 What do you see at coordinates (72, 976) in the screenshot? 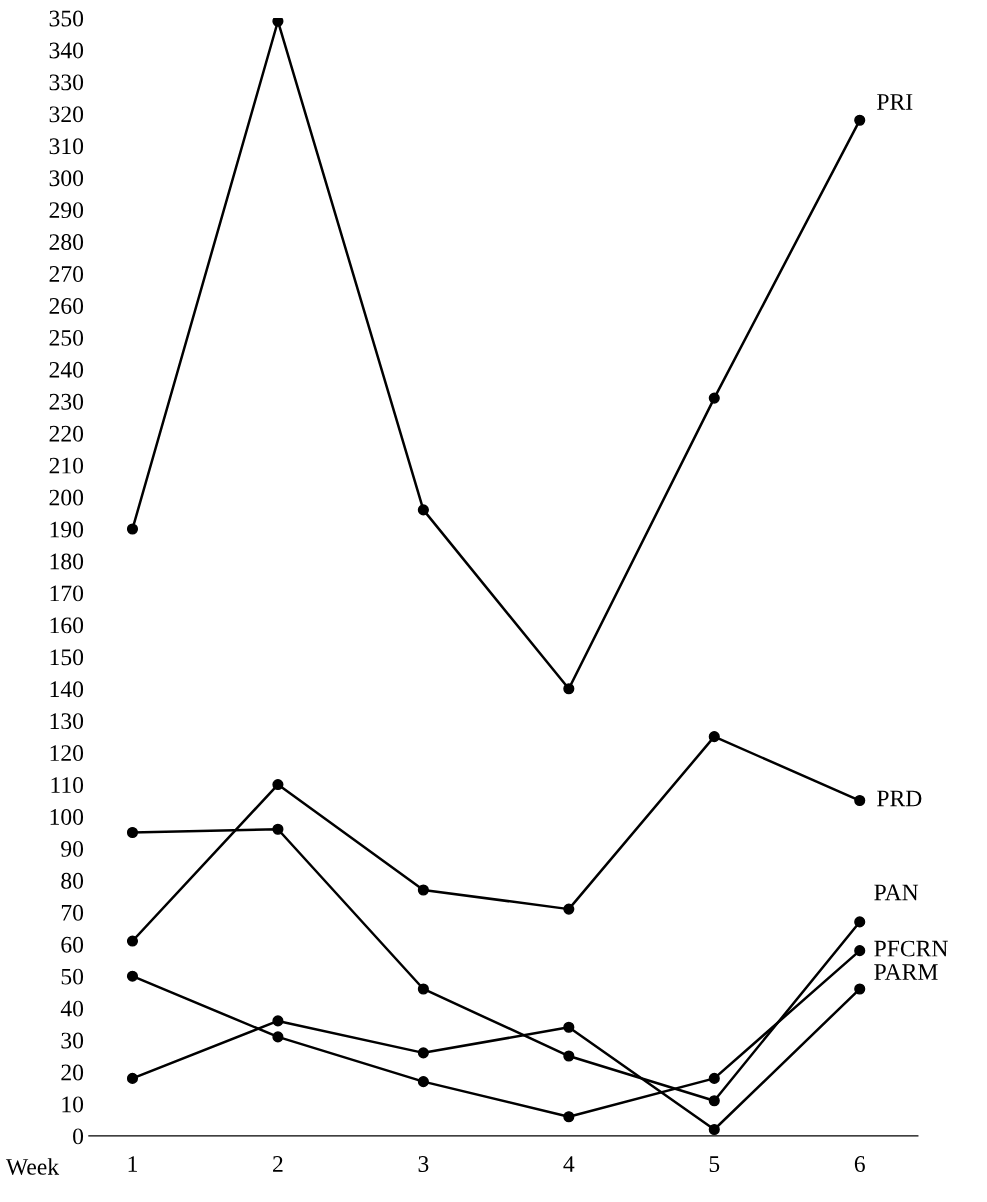
I see `y-tick-label: 50` at bounding box center [72, 976].